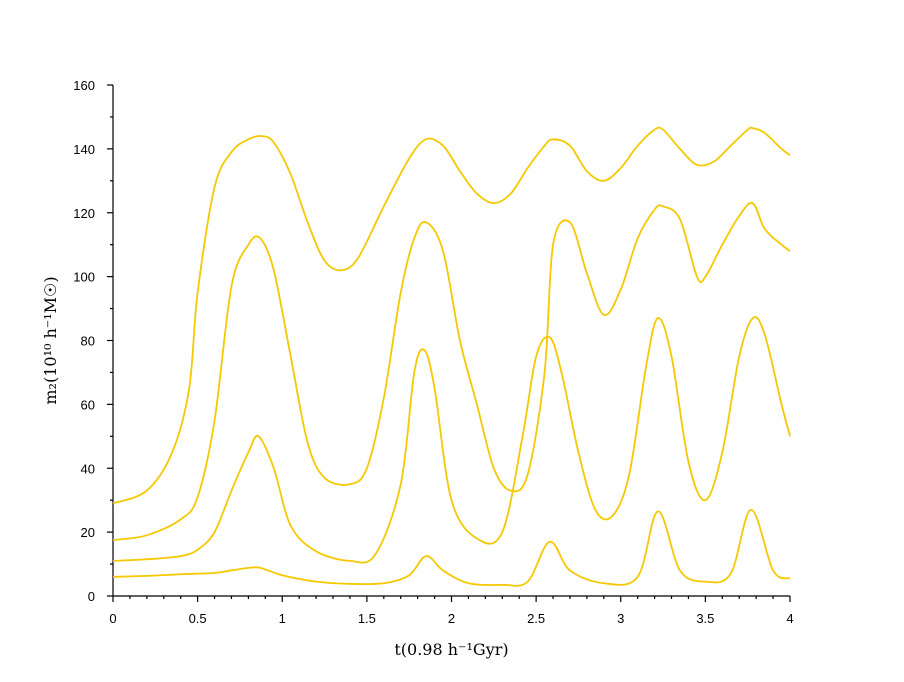  Describe the element at coordinates (84, 213) in the screenshot. I see `y-tick-label: 120` at that location.